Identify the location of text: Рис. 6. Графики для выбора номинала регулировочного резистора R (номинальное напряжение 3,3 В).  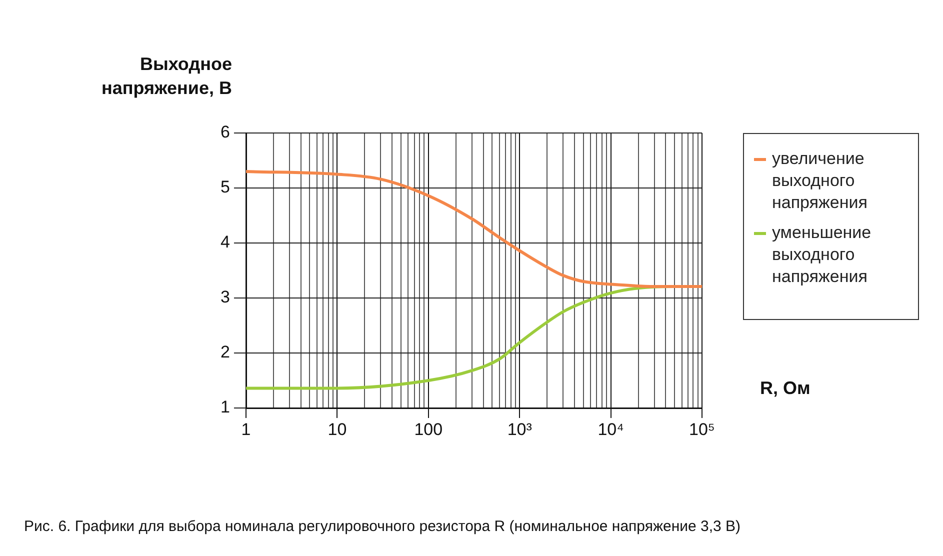
(382, 526).